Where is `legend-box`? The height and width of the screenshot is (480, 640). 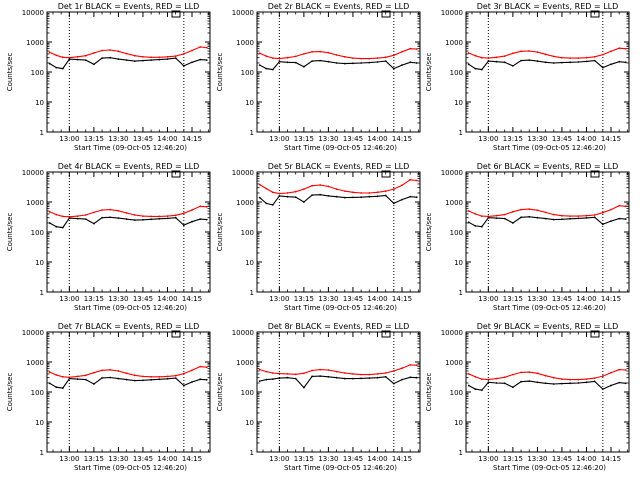 legend-box is located at coordinates (595, 334).